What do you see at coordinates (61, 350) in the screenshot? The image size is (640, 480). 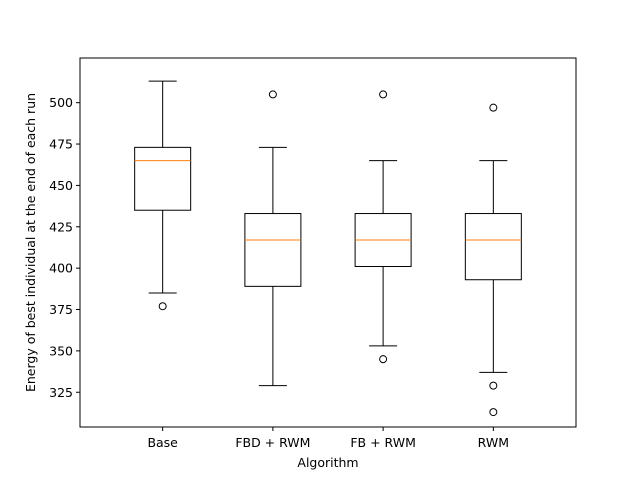 I see `y-tick-label: 350` at bounding box center [61, 350].